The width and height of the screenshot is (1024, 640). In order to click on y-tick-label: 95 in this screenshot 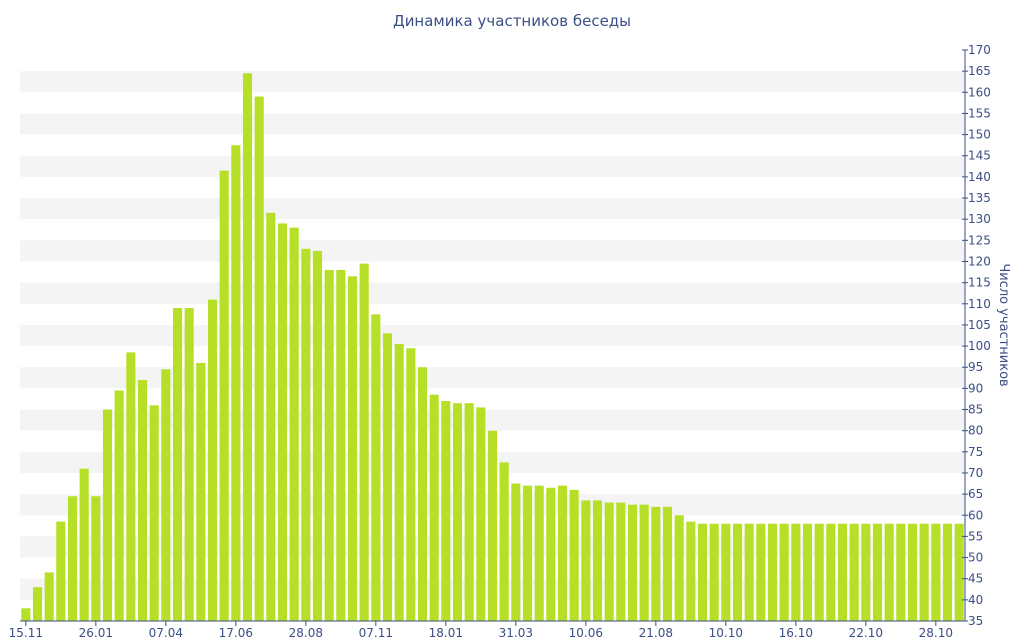, I will do `click(975, 367)`.